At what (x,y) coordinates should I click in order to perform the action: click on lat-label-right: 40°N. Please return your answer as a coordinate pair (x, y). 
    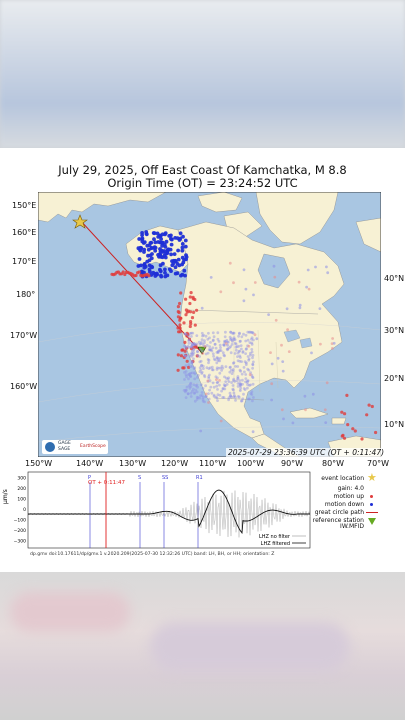
    Looking at the image, I should click on (394, 278).